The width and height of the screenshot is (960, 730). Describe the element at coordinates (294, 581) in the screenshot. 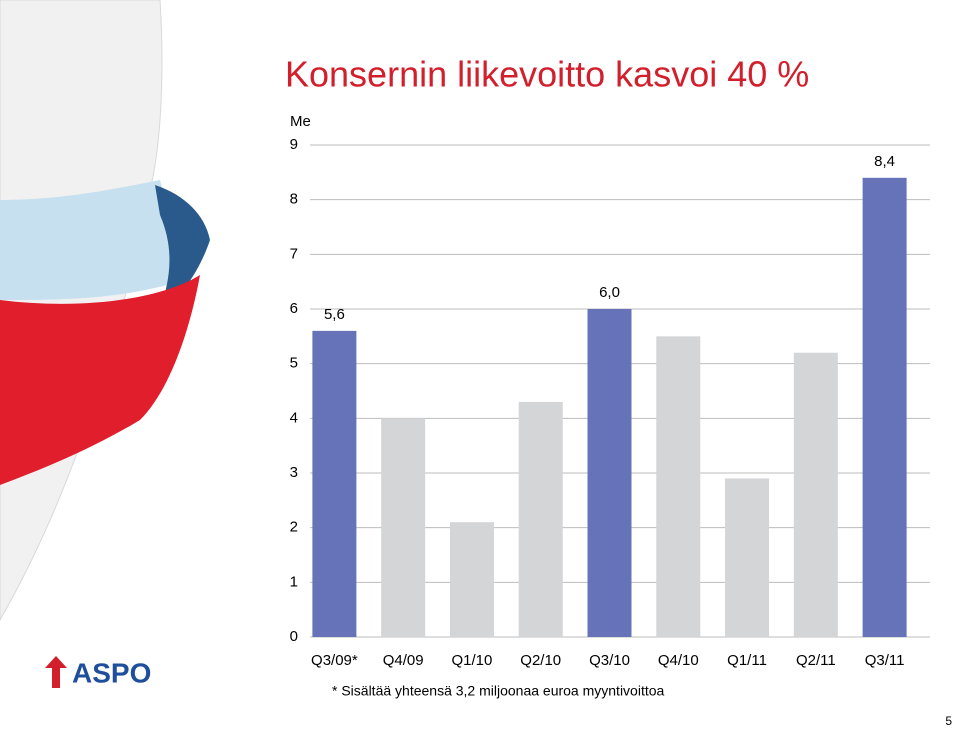

I see `y-tick-label: 1` at that location.